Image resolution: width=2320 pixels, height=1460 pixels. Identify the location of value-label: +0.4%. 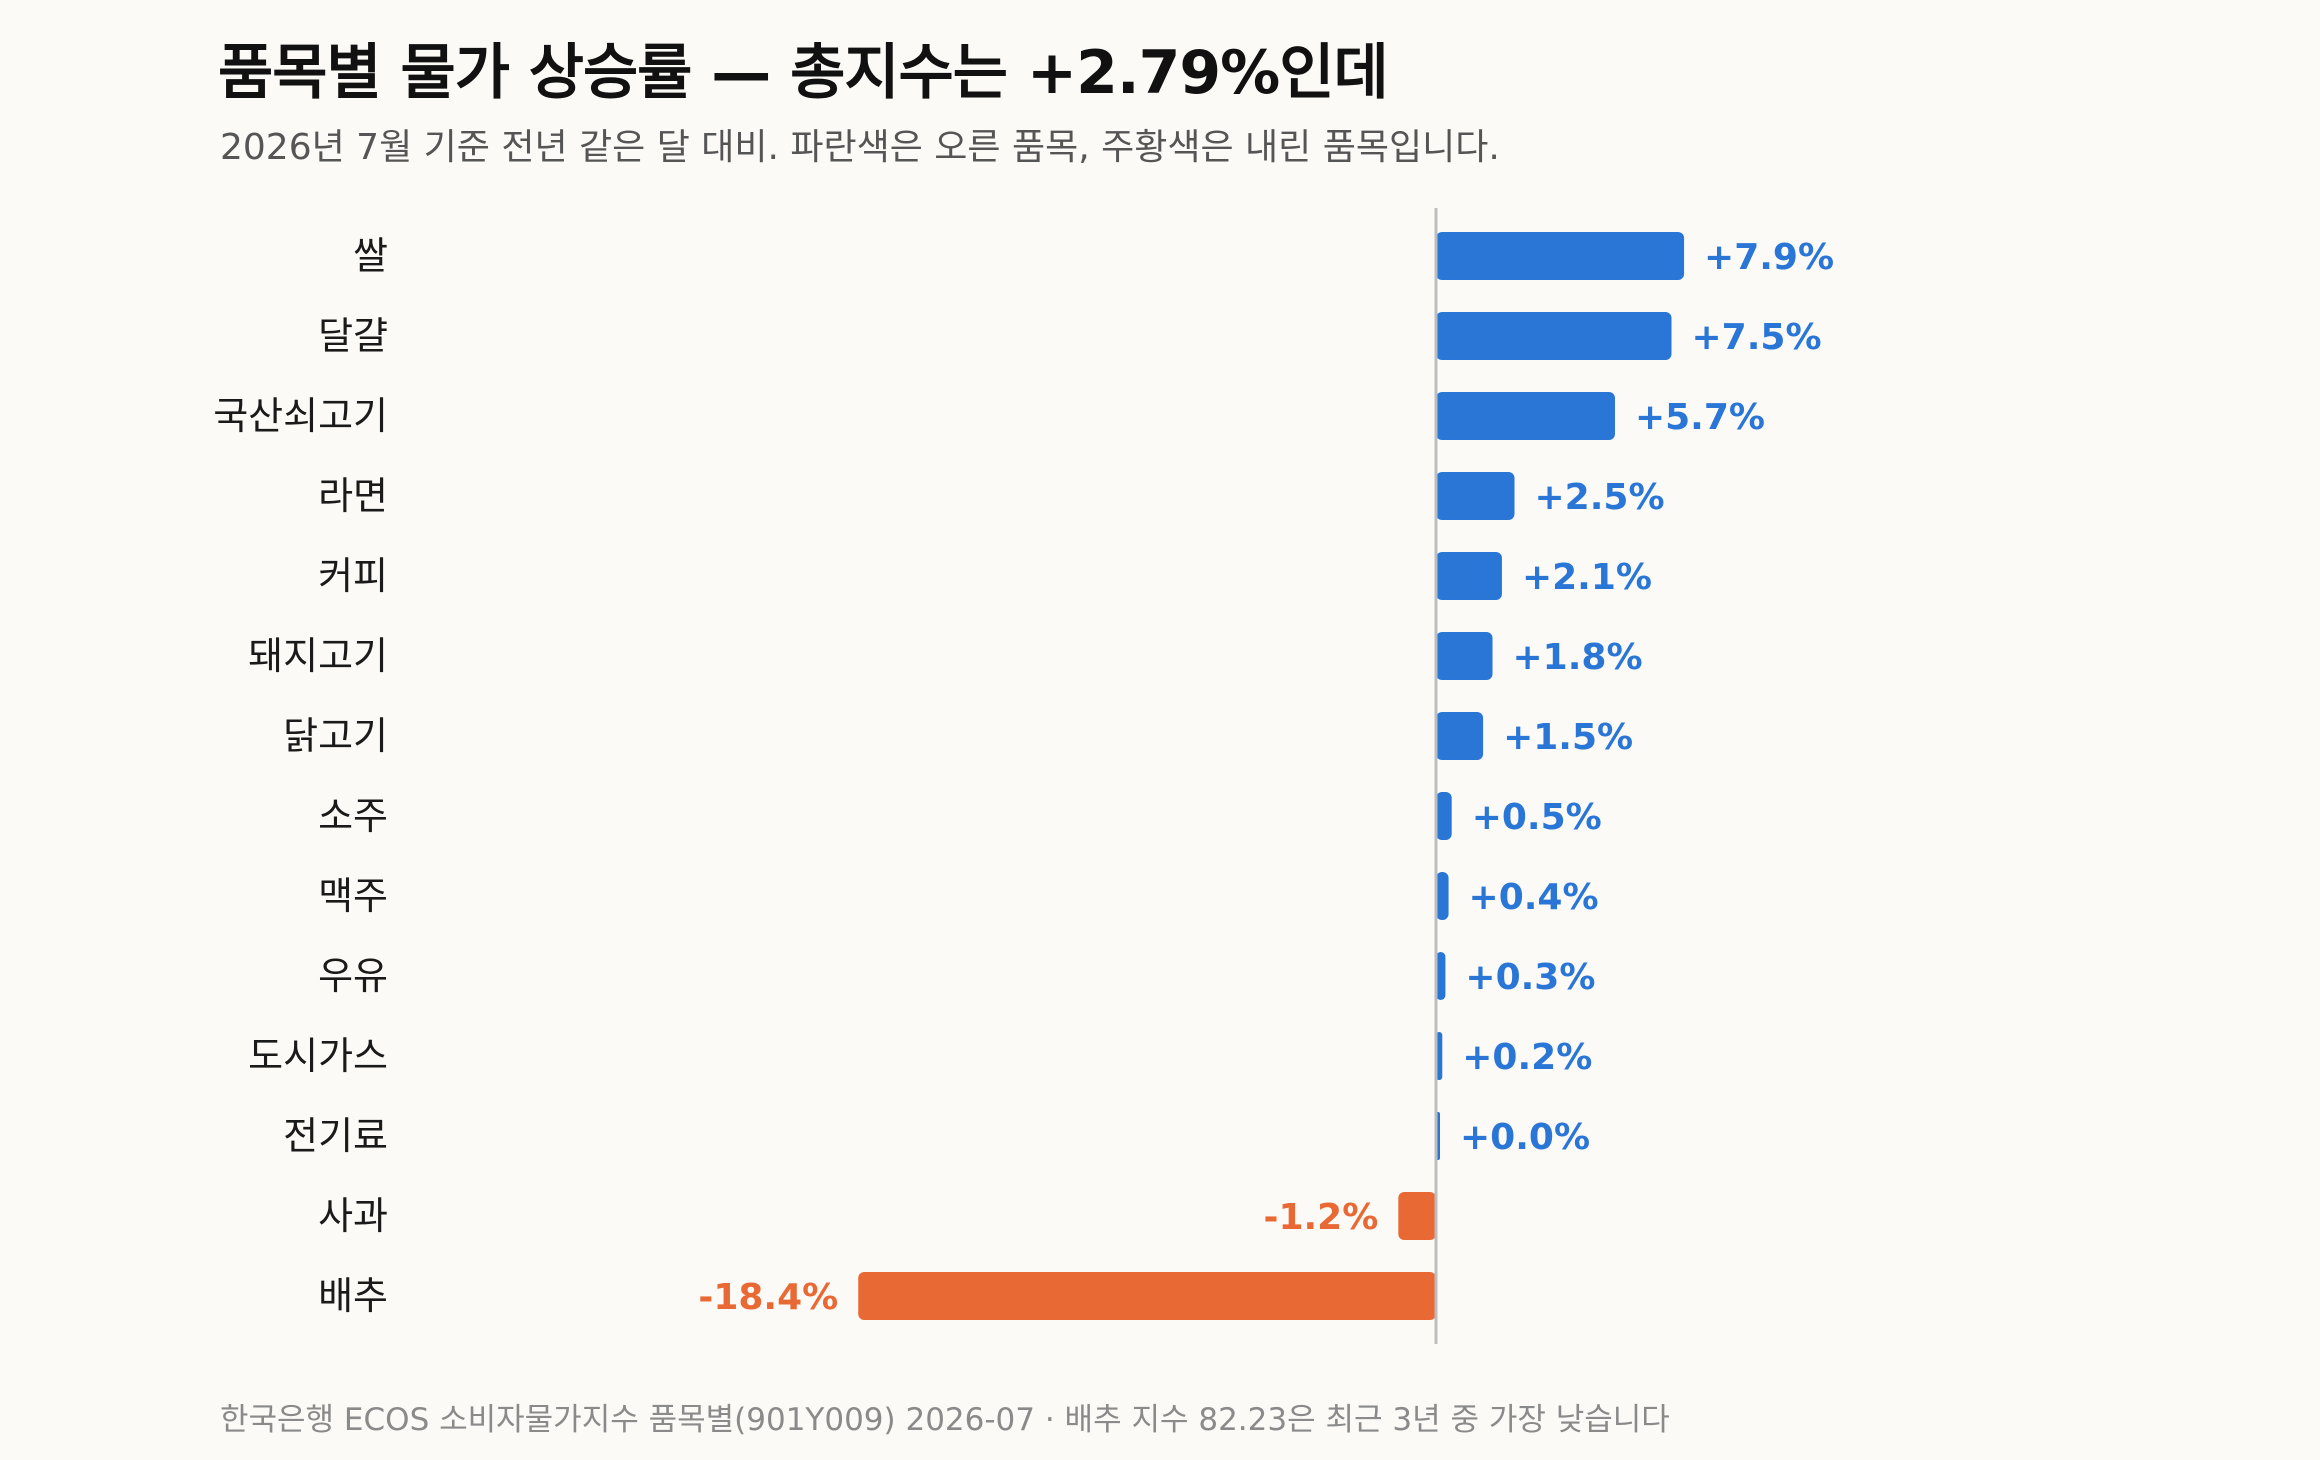
(1534, 897).